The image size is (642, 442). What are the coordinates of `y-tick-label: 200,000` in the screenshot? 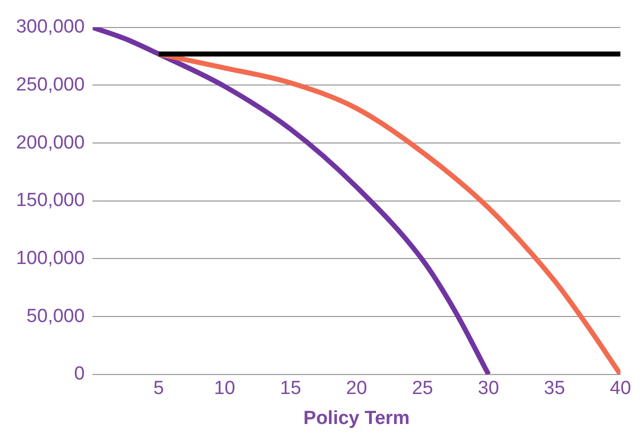 It's located at (50, 143).